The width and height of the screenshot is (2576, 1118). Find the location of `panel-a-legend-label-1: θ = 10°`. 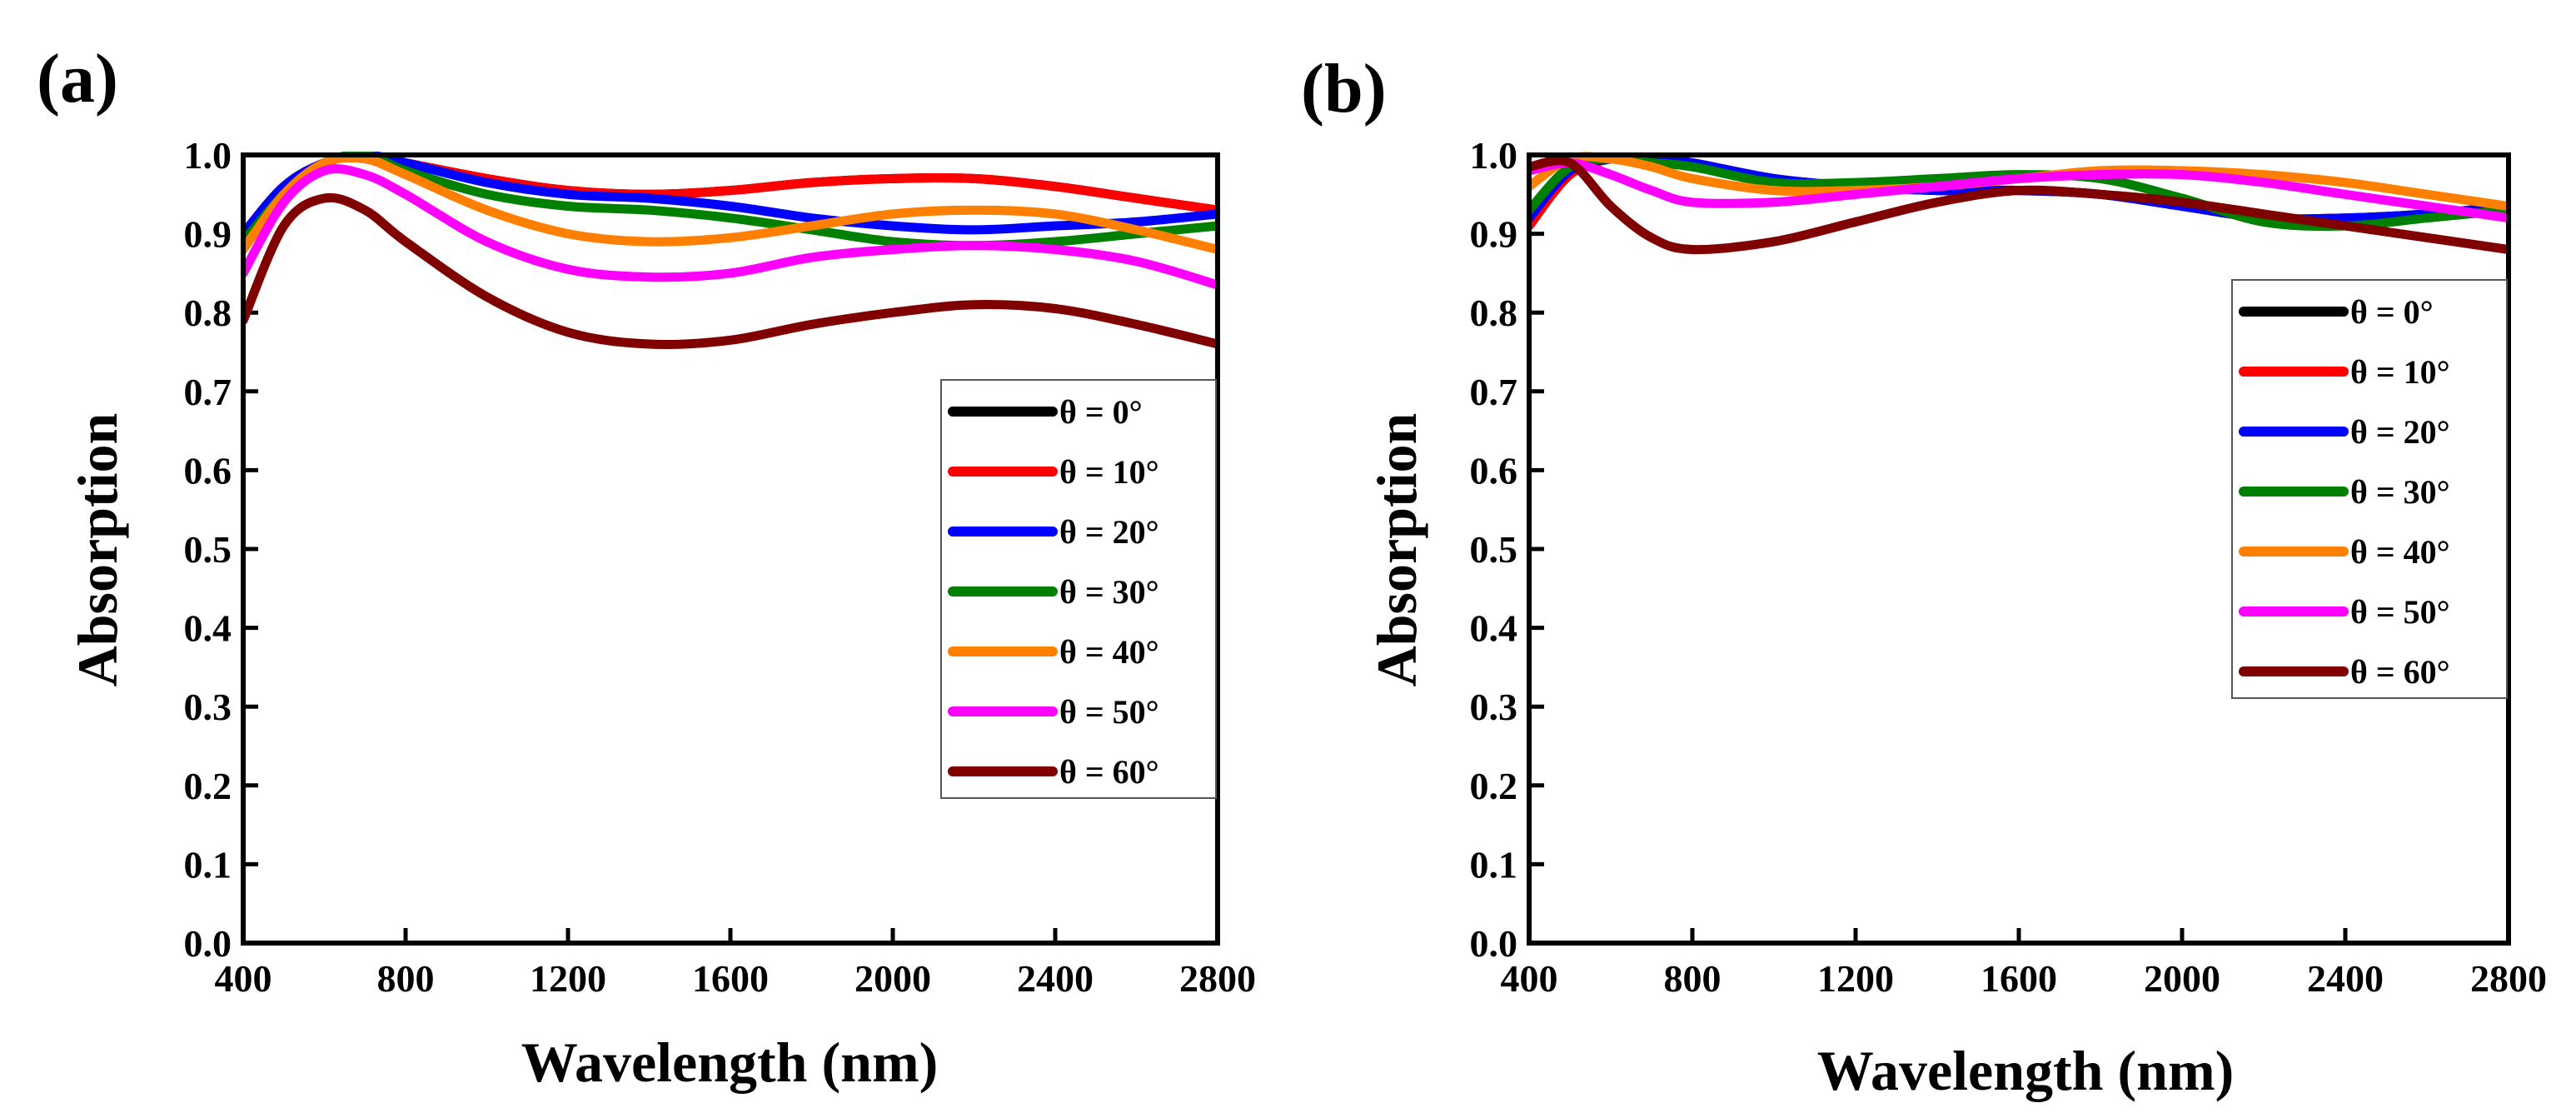

panel-a-legend-label-1: θ = 10° is located at coordinates (1109, 472).